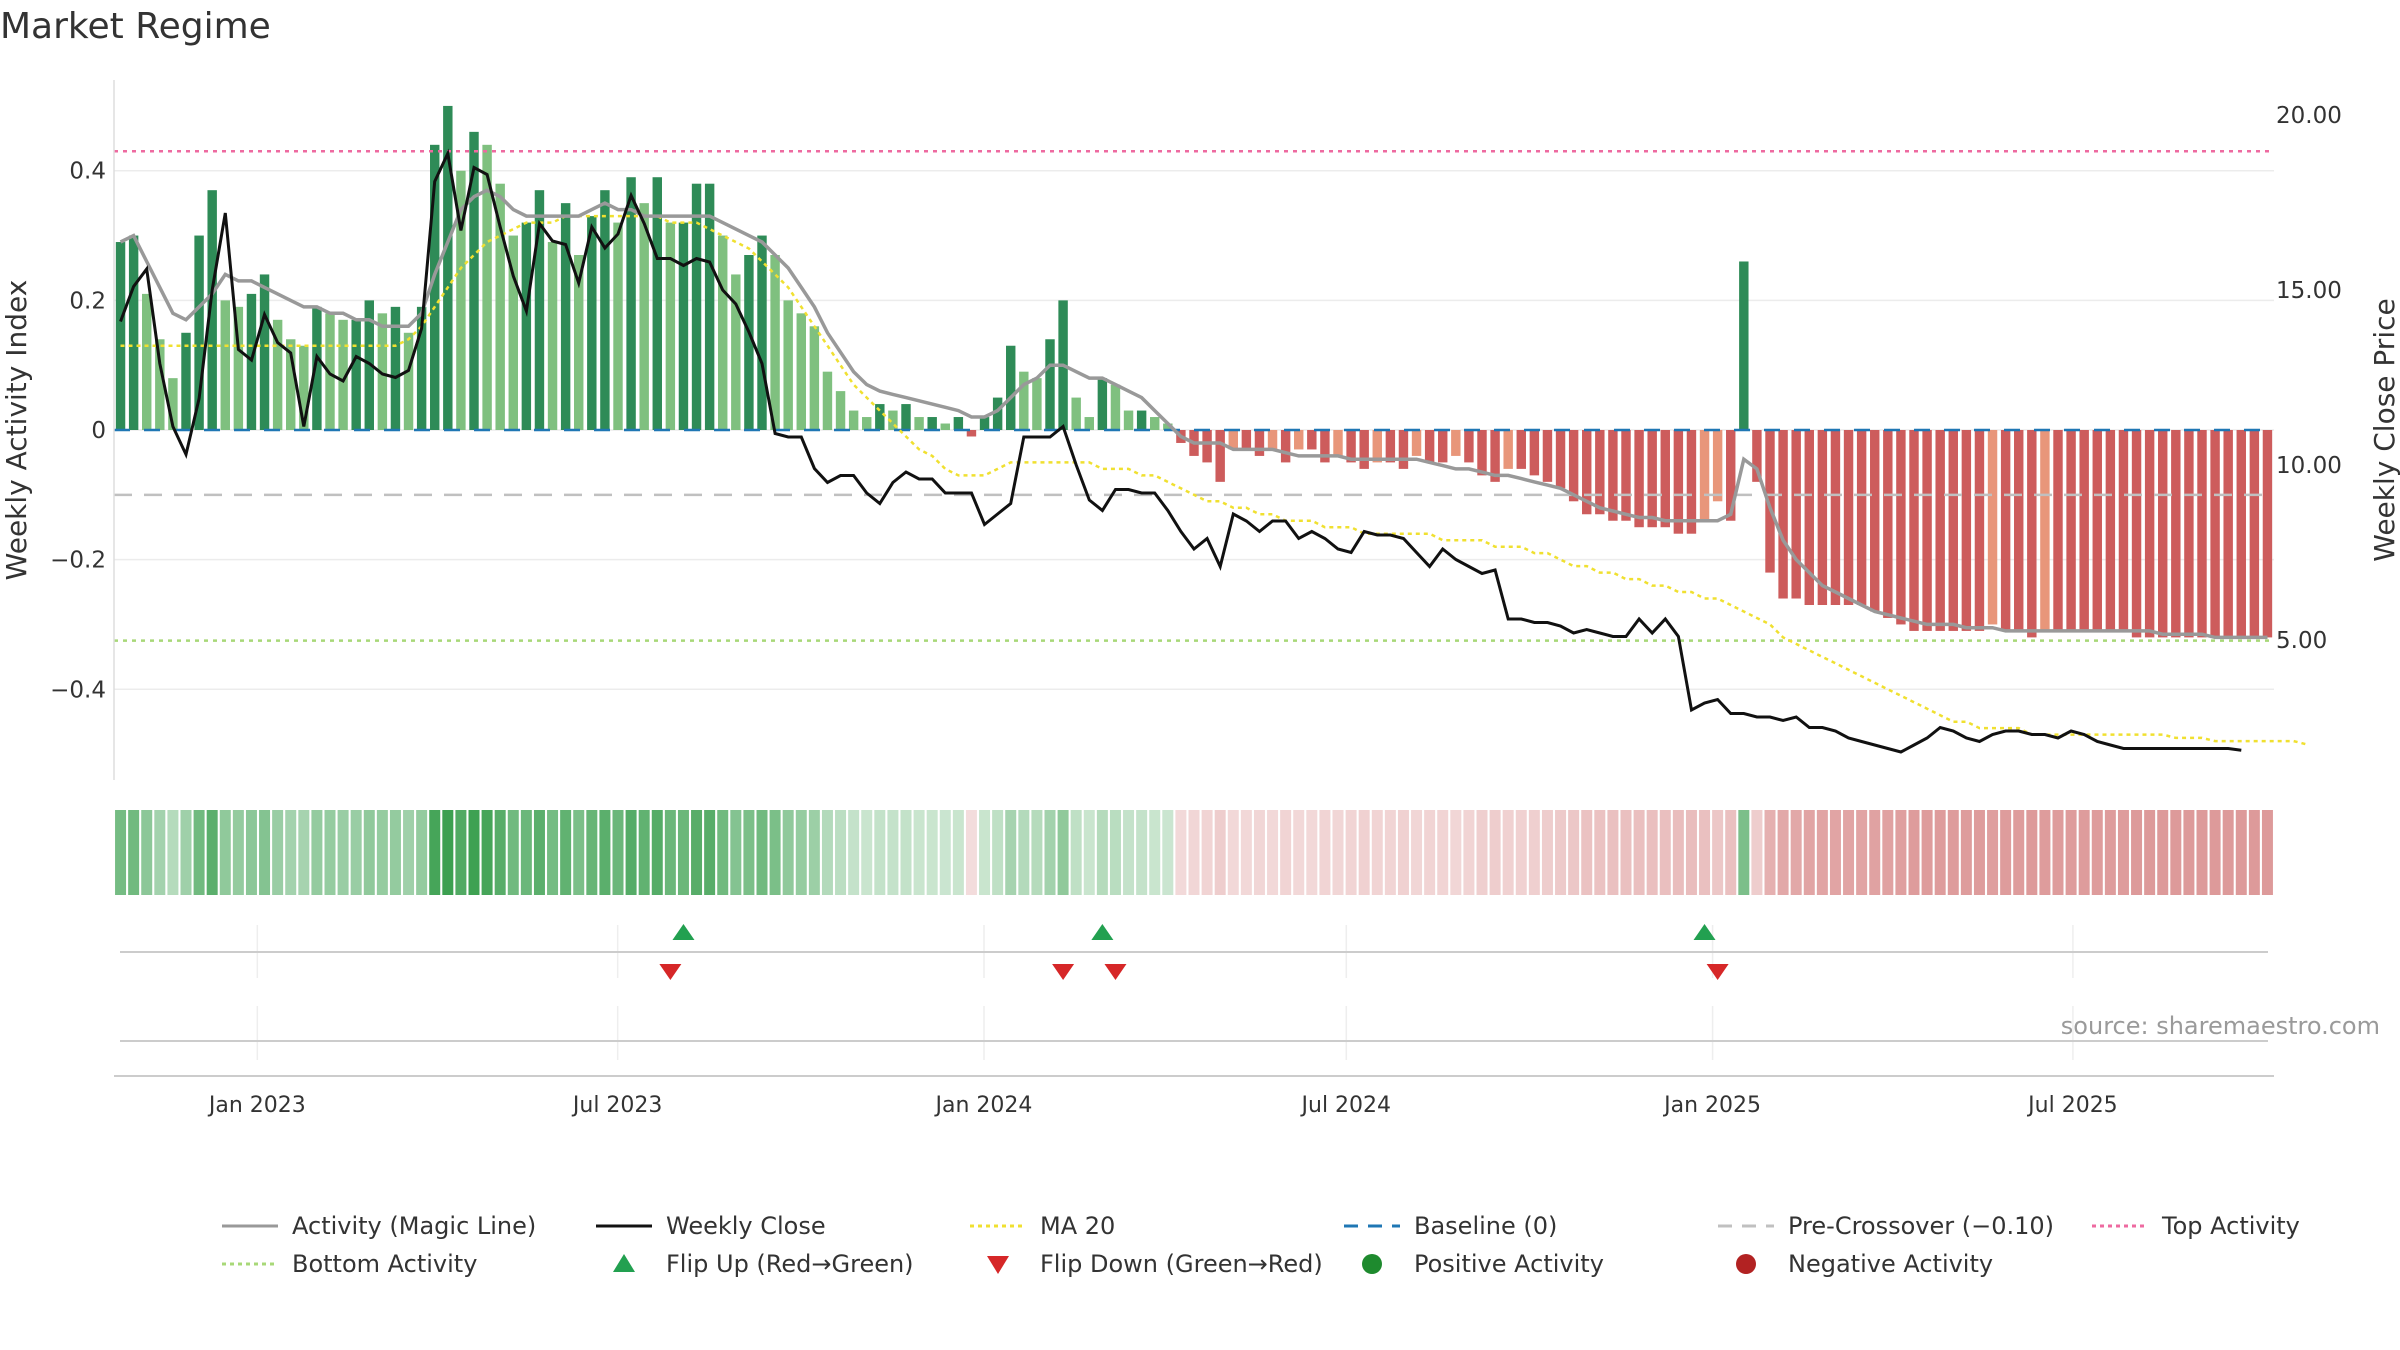  Describe the element at coordinates (87, 172) in the screenshot. I see `y-left-tick-label: 0.4` at that location.